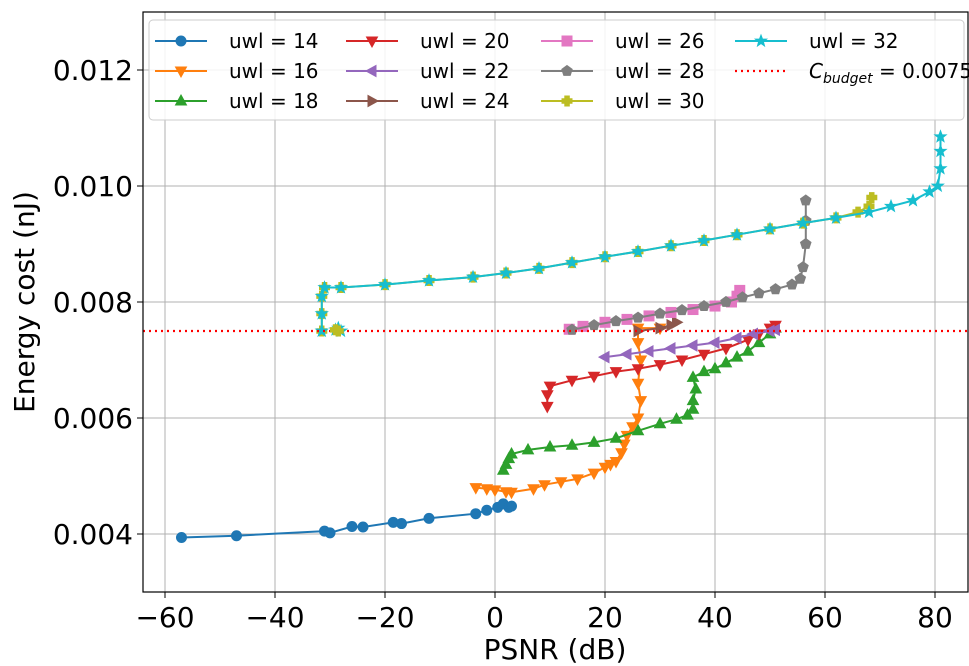  I want to click on series-uwl-14-line, so click(346, 520).